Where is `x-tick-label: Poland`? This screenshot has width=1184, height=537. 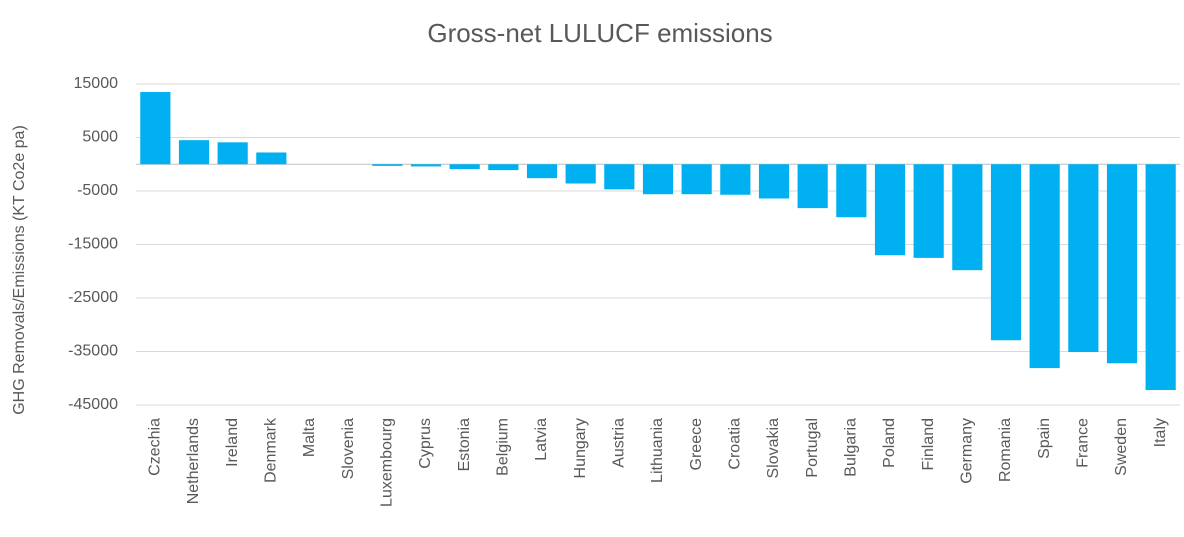 x-tick-label: Poland is located at coordinates (889, 443).